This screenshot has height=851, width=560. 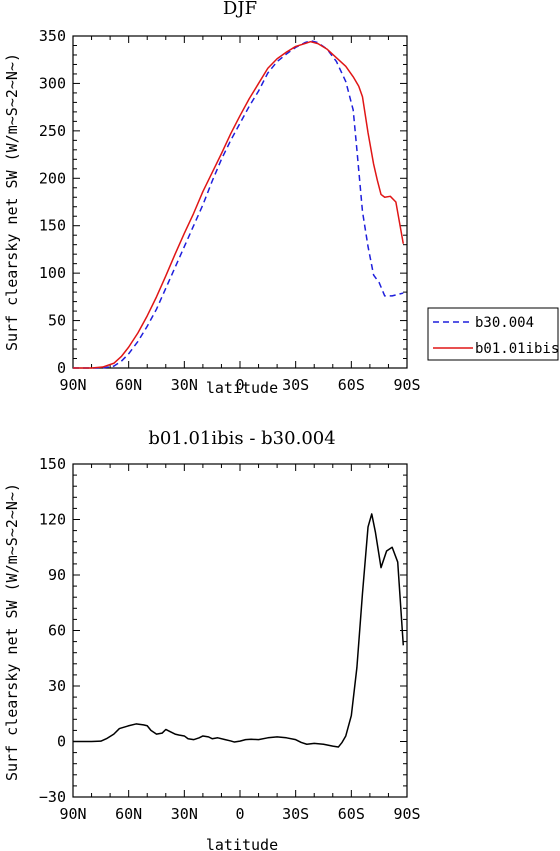 What do you see at coordinates (72, 814) in the screenshot?
I see `bottom-x-tick-label: 90N` at bounding box center [72, 814].